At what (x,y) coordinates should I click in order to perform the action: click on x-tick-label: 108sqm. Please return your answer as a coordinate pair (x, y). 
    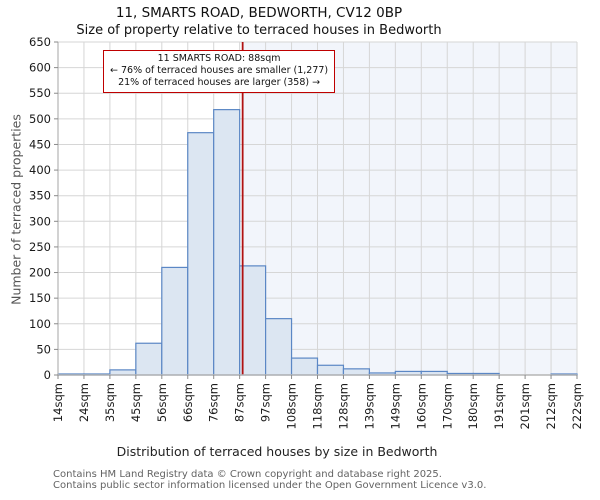
    Looking at the image, I should click on (292, 406).